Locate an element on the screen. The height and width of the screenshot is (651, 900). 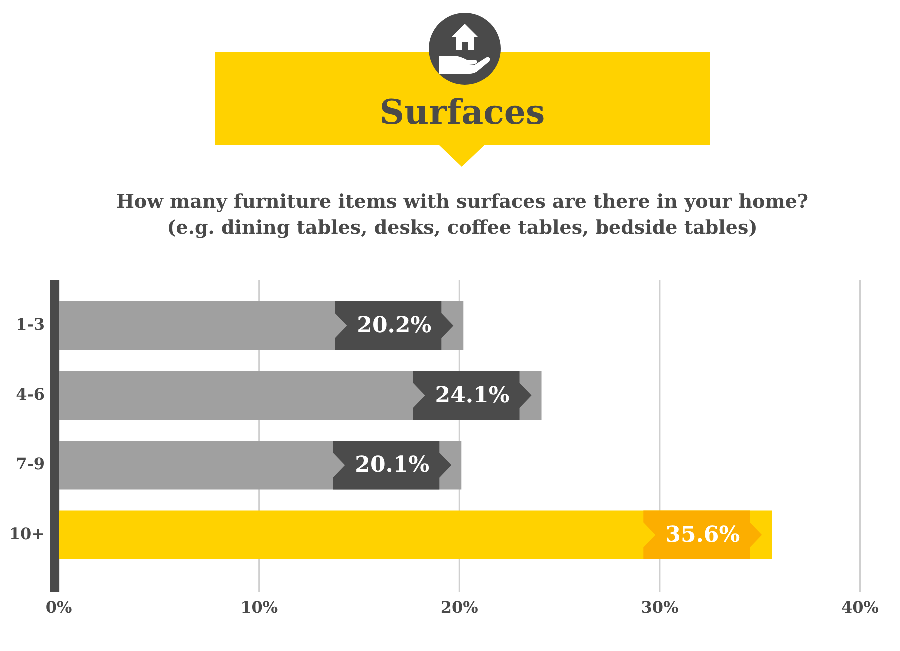
x-tick-label: 10% is located at coordinates (259, 607).